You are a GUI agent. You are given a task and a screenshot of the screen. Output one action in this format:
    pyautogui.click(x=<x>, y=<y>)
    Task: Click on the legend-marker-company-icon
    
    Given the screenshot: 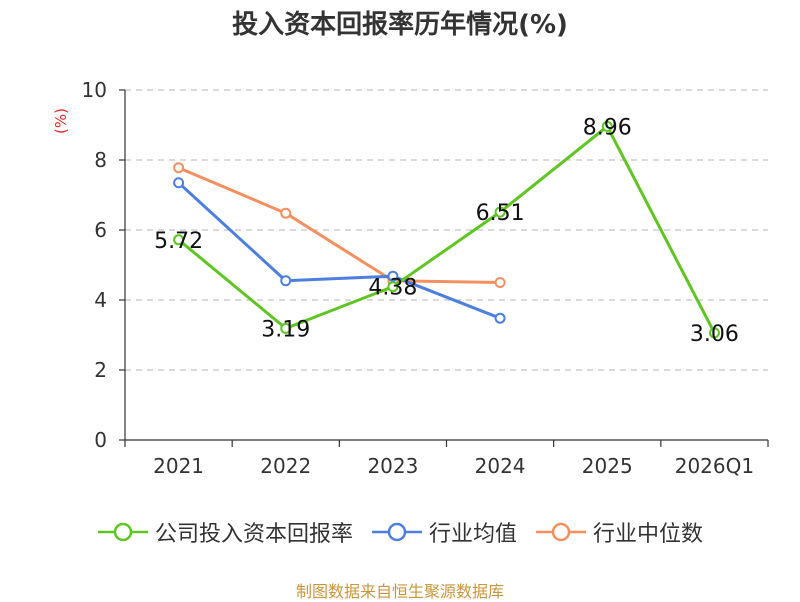 What is the action you would take?
    pyautogui.click(x=122, y=532)
    